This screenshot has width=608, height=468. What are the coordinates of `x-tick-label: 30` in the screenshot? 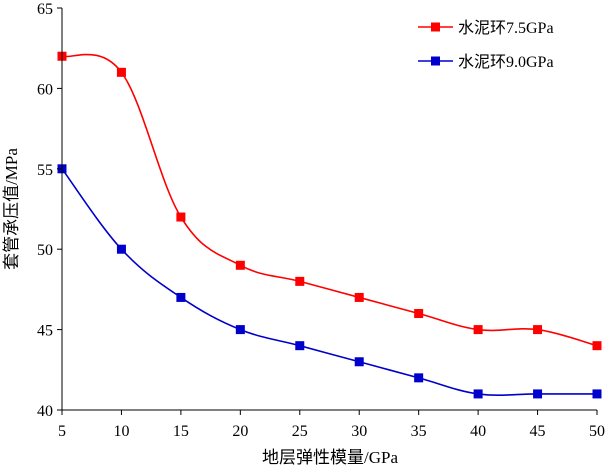 It's located at (359, 431).